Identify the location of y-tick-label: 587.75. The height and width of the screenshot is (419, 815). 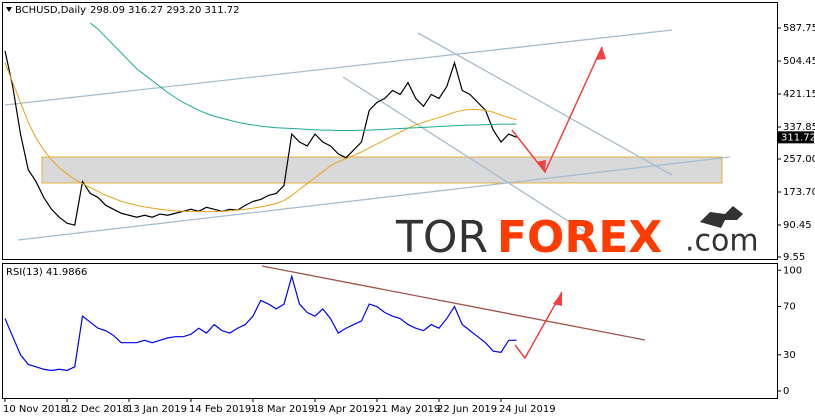
(799, 28).